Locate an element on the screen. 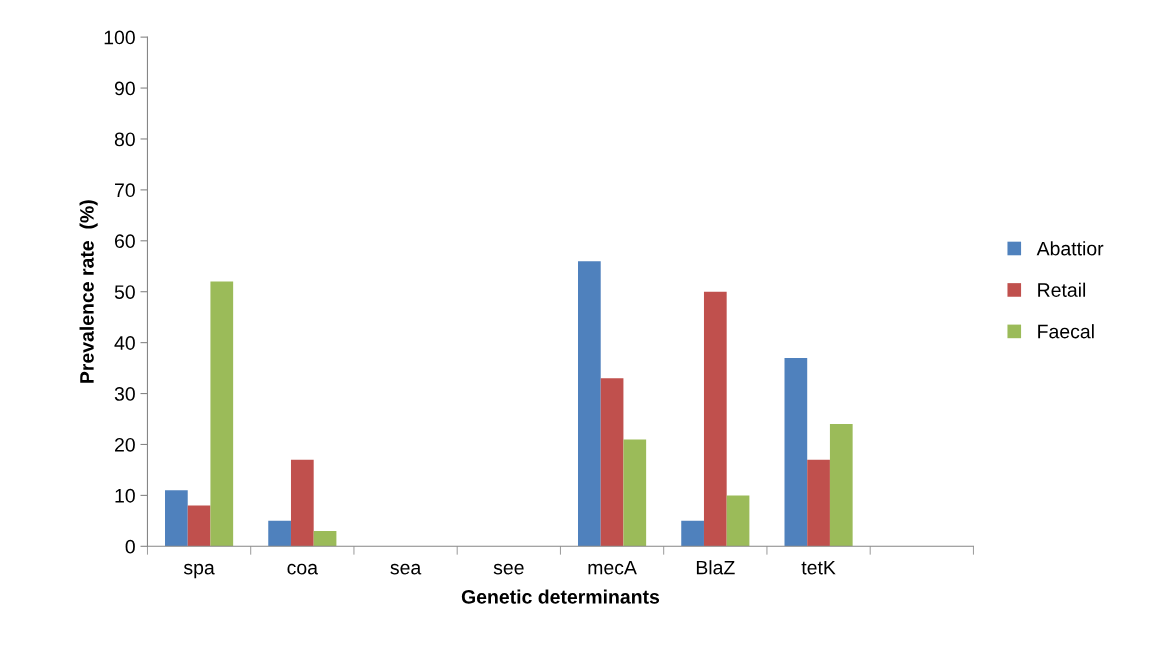 This screenshot has width=1152, height=663. y-tick-label: 10 is located at coordinates (125, 495).